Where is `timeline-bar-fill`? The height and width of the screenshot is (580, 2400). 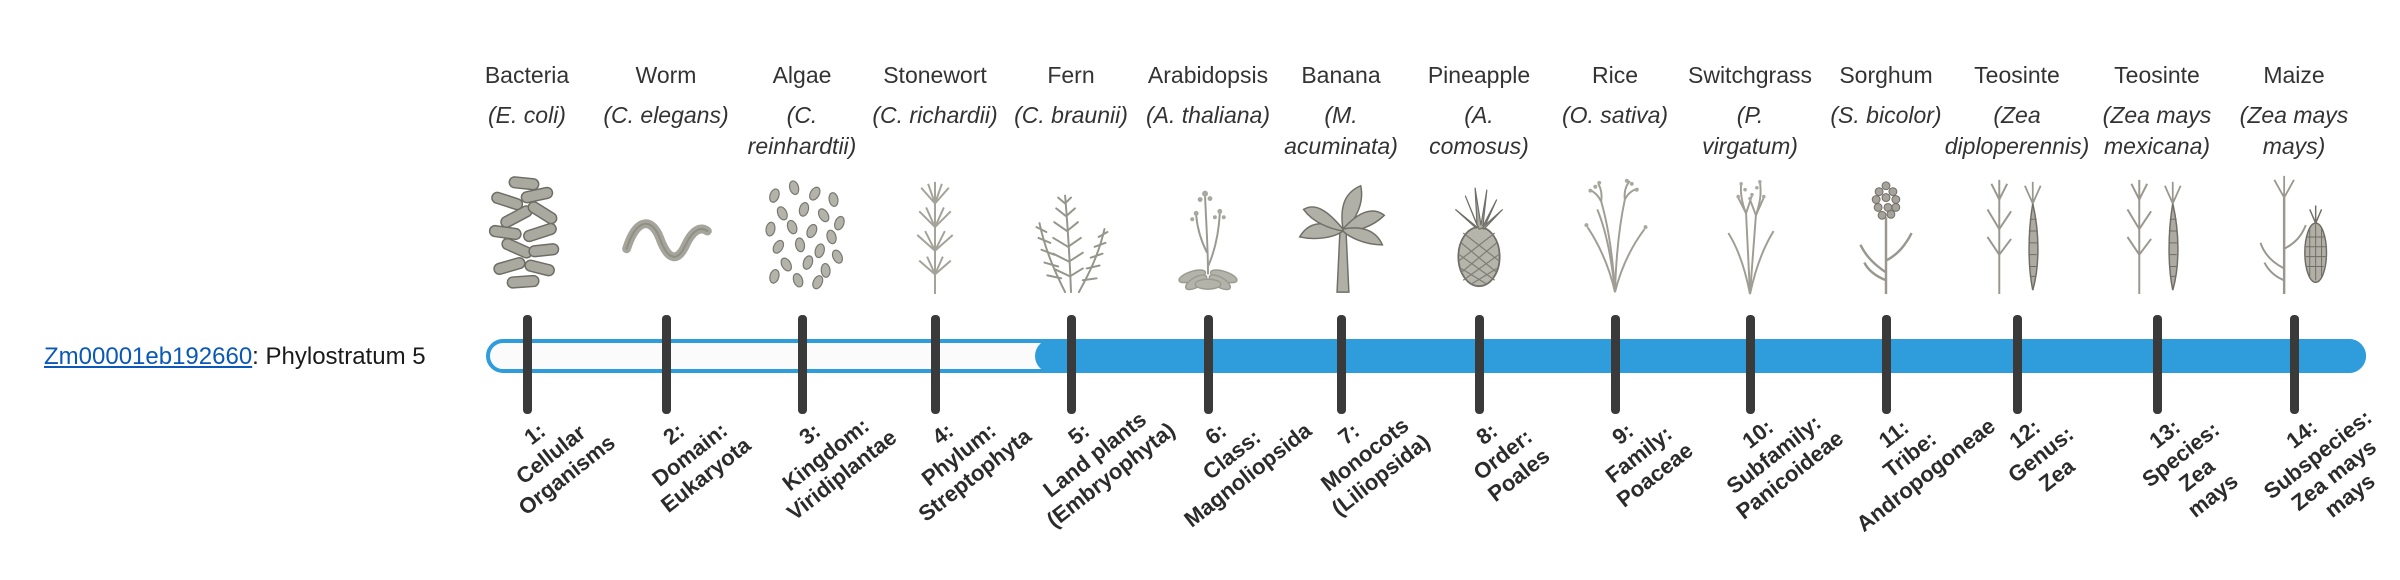
timeline-bar-fill is located at coordinates (1700, 356).